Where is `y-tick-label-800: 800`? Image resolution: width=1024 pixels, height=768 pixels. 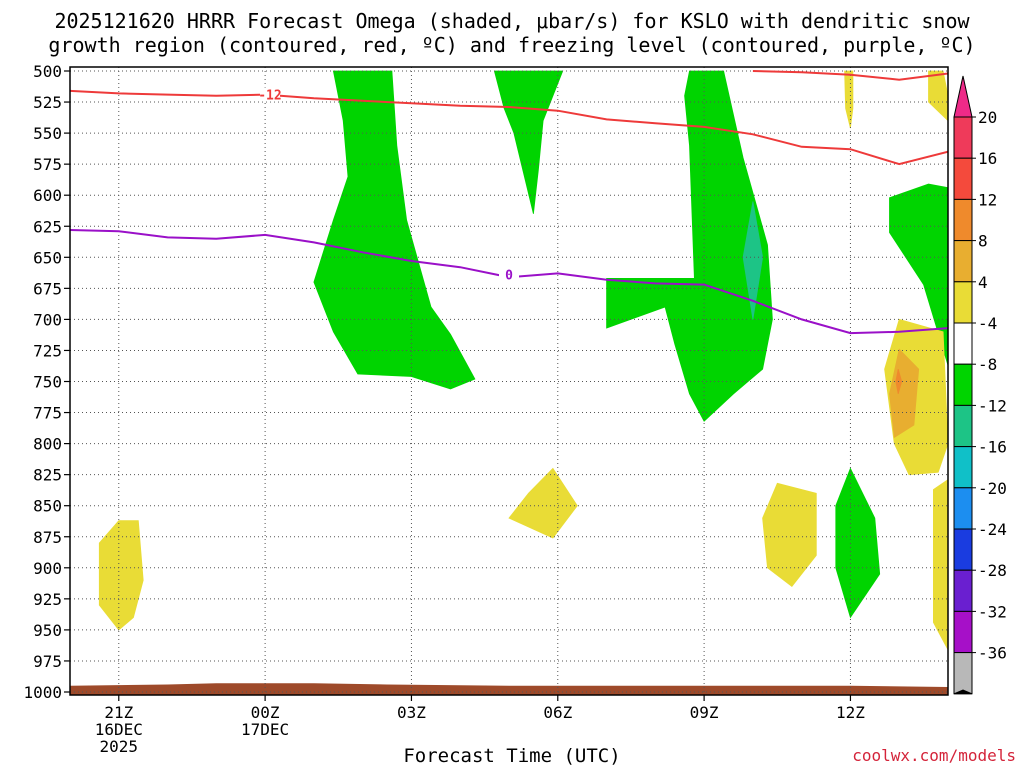
y-tick-label-800: 800 is located at coordinates (47, 444).